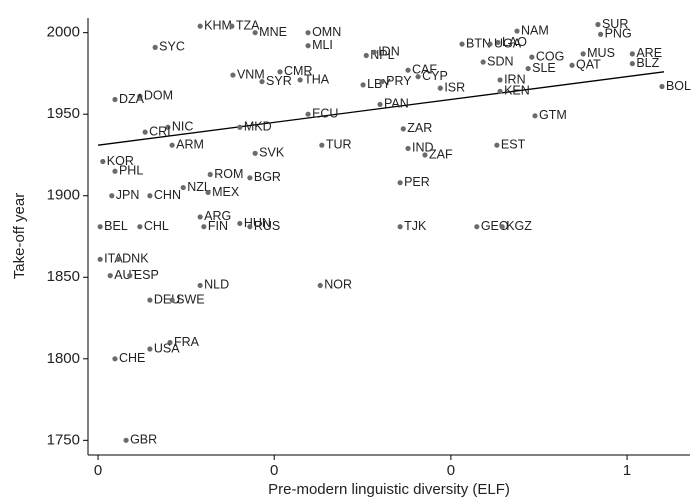 This screenshot has height=499, width=694. Describe the element at coordinates (146, 275) in the screenshot. I see `point-label: ESP` at that location.